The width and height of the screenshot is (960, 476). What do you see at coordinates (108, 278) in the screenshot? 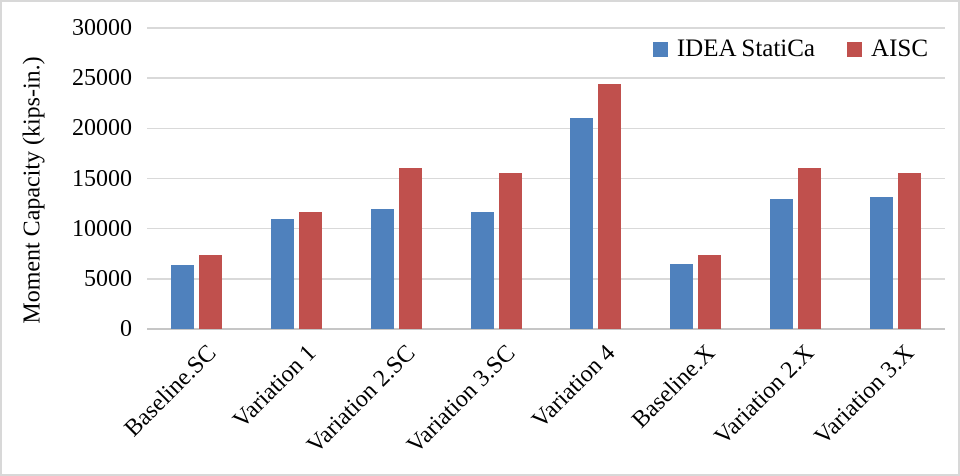
I see `y-tick-label: 5000` at bounding box center [108, 278].